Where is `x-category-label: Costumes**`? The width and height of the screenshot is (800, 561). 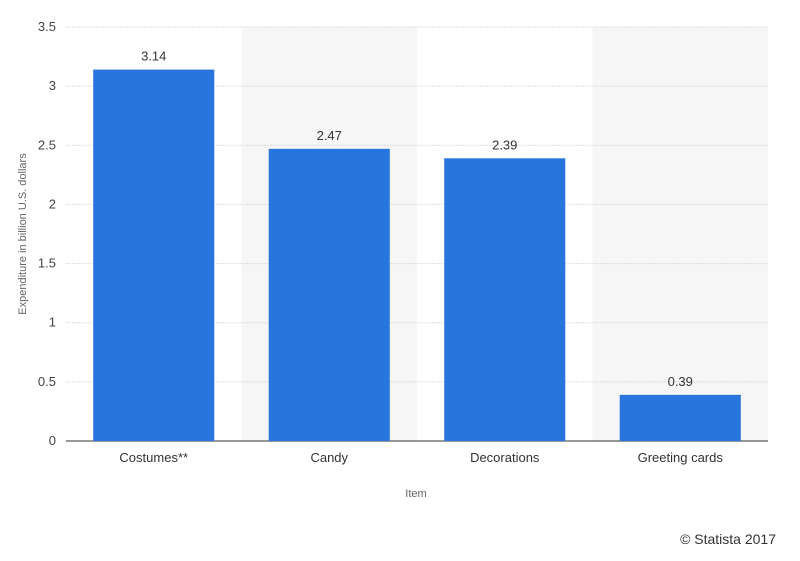 x-category-label: Costumes** is located at coordinates (153, 457).